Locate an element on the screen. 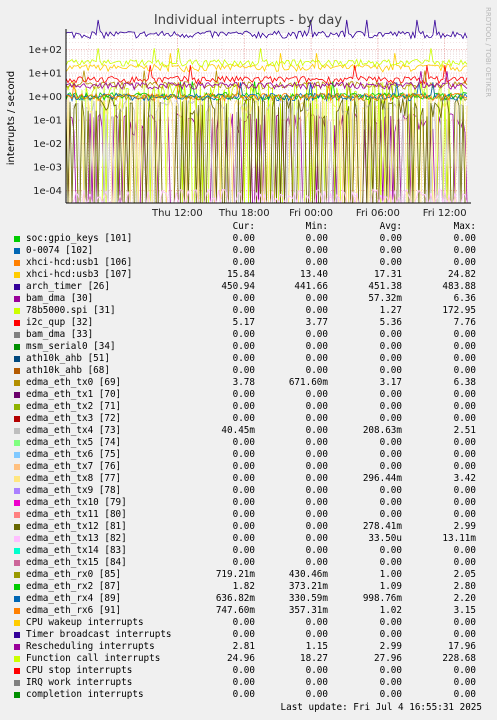 Image resolution: width=497 pixels, height=720 pixels. legend-row: ath10k_ahb [68] 0.00 0.00 0.00 0.00 is located at coordinates (248, 371).